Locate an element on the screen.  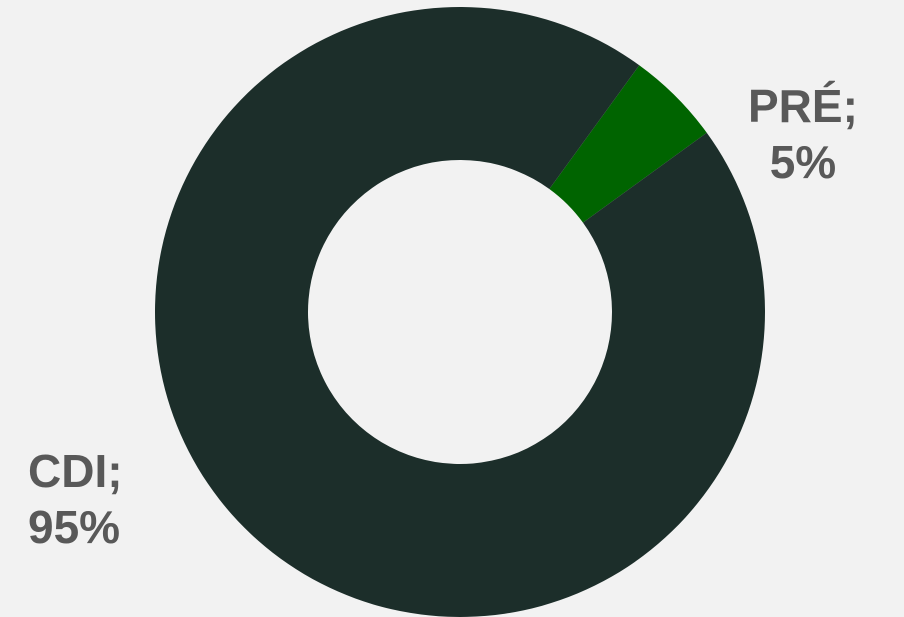
data-label-cdi-value: 95% is located at coordinates (74, 527).